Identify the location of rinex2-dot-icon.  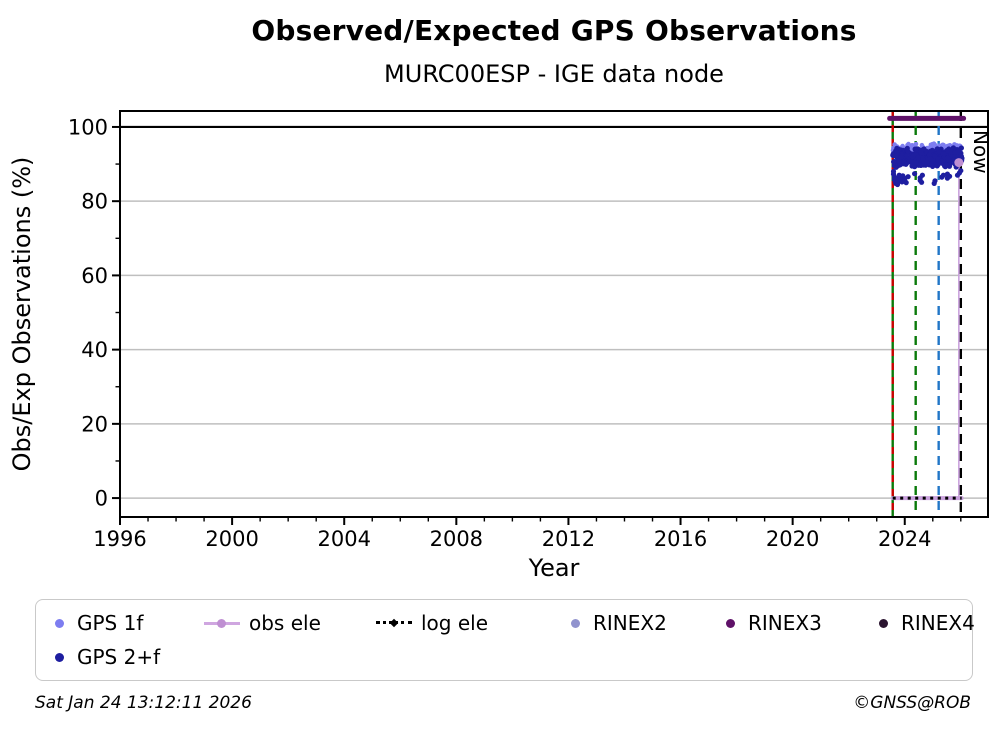
(575, 623).